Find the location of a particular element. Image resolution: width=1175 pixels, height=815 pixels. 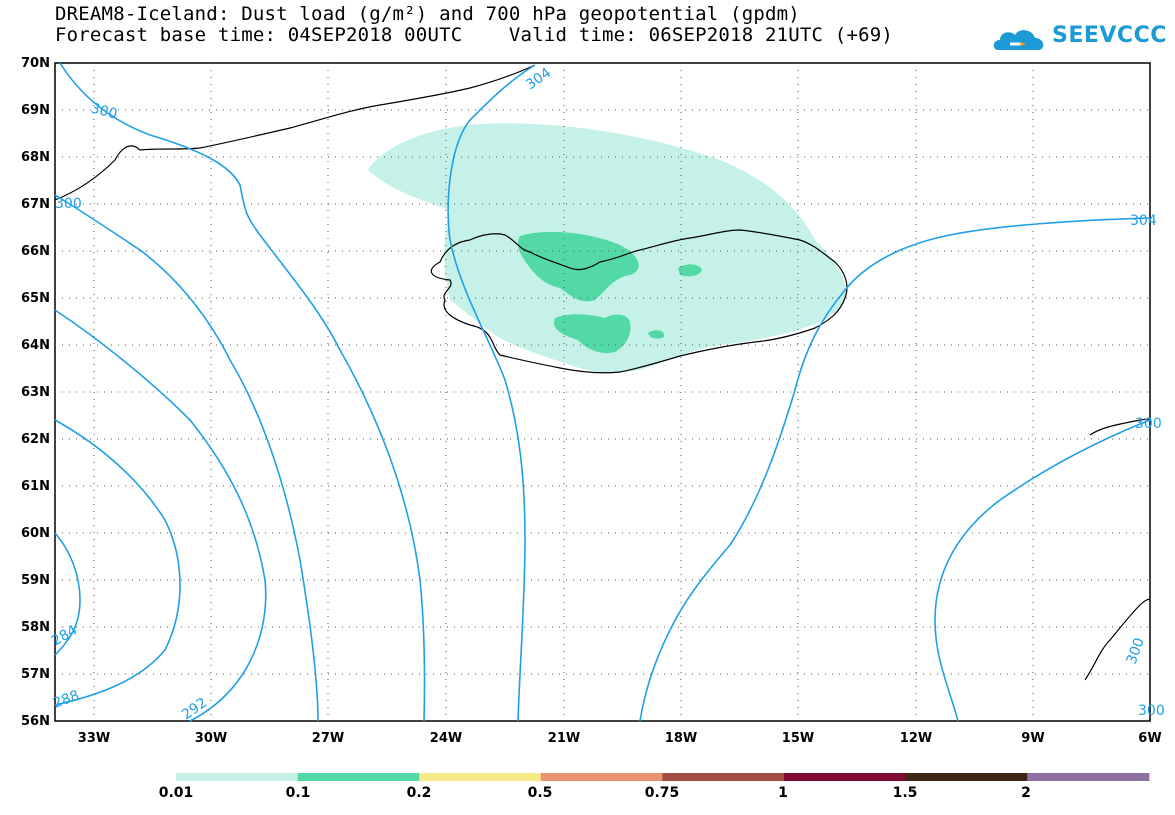

contour-label: 304 is located at coordinates (1143, 221).